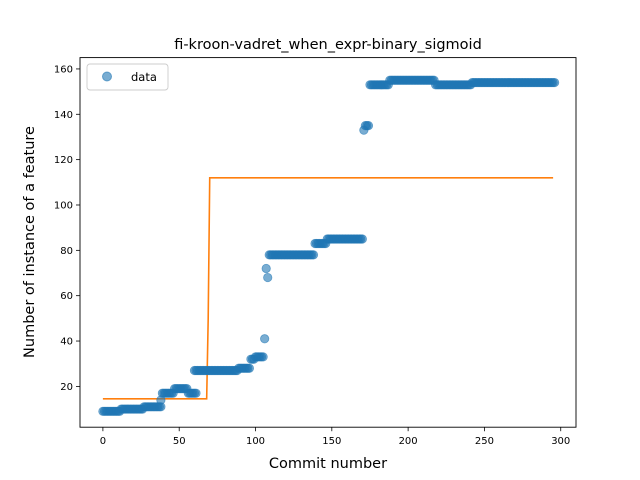  I want to click on y-tick-label: 160, so click(63, 69).